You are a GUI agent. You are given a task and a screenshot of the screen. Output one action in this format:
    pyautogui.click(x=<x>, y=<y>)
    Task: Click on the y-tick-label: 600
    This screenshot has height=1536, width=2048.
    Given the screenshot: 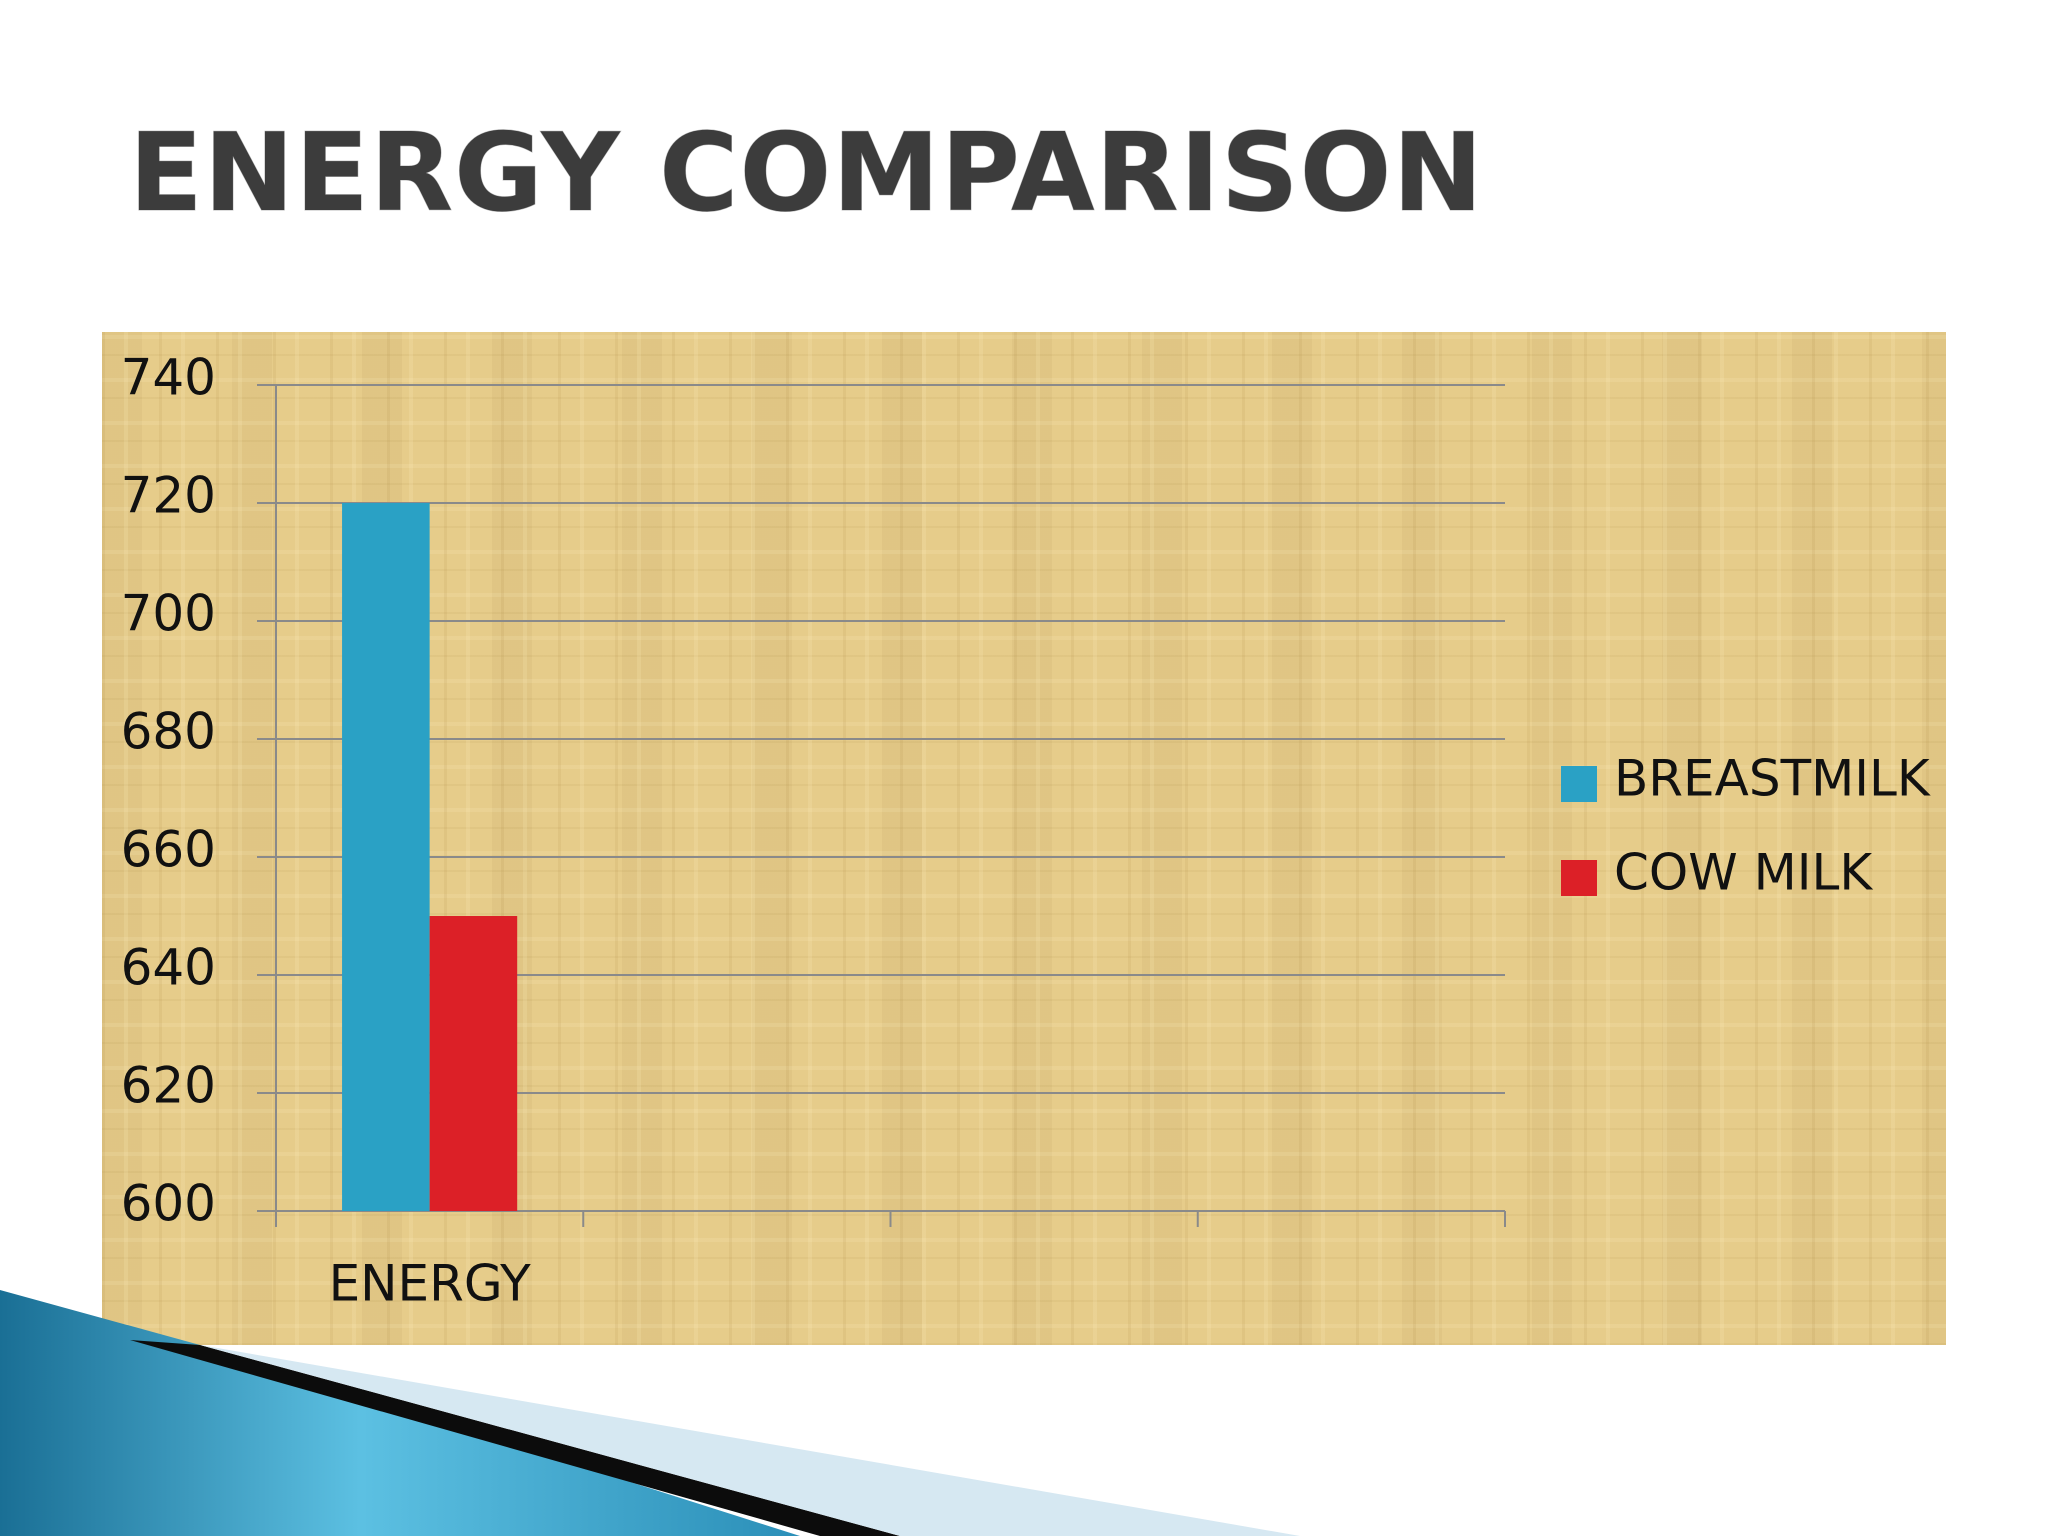 What is the action you would take?
    pyautogui.click(x=168, y=1204)
    